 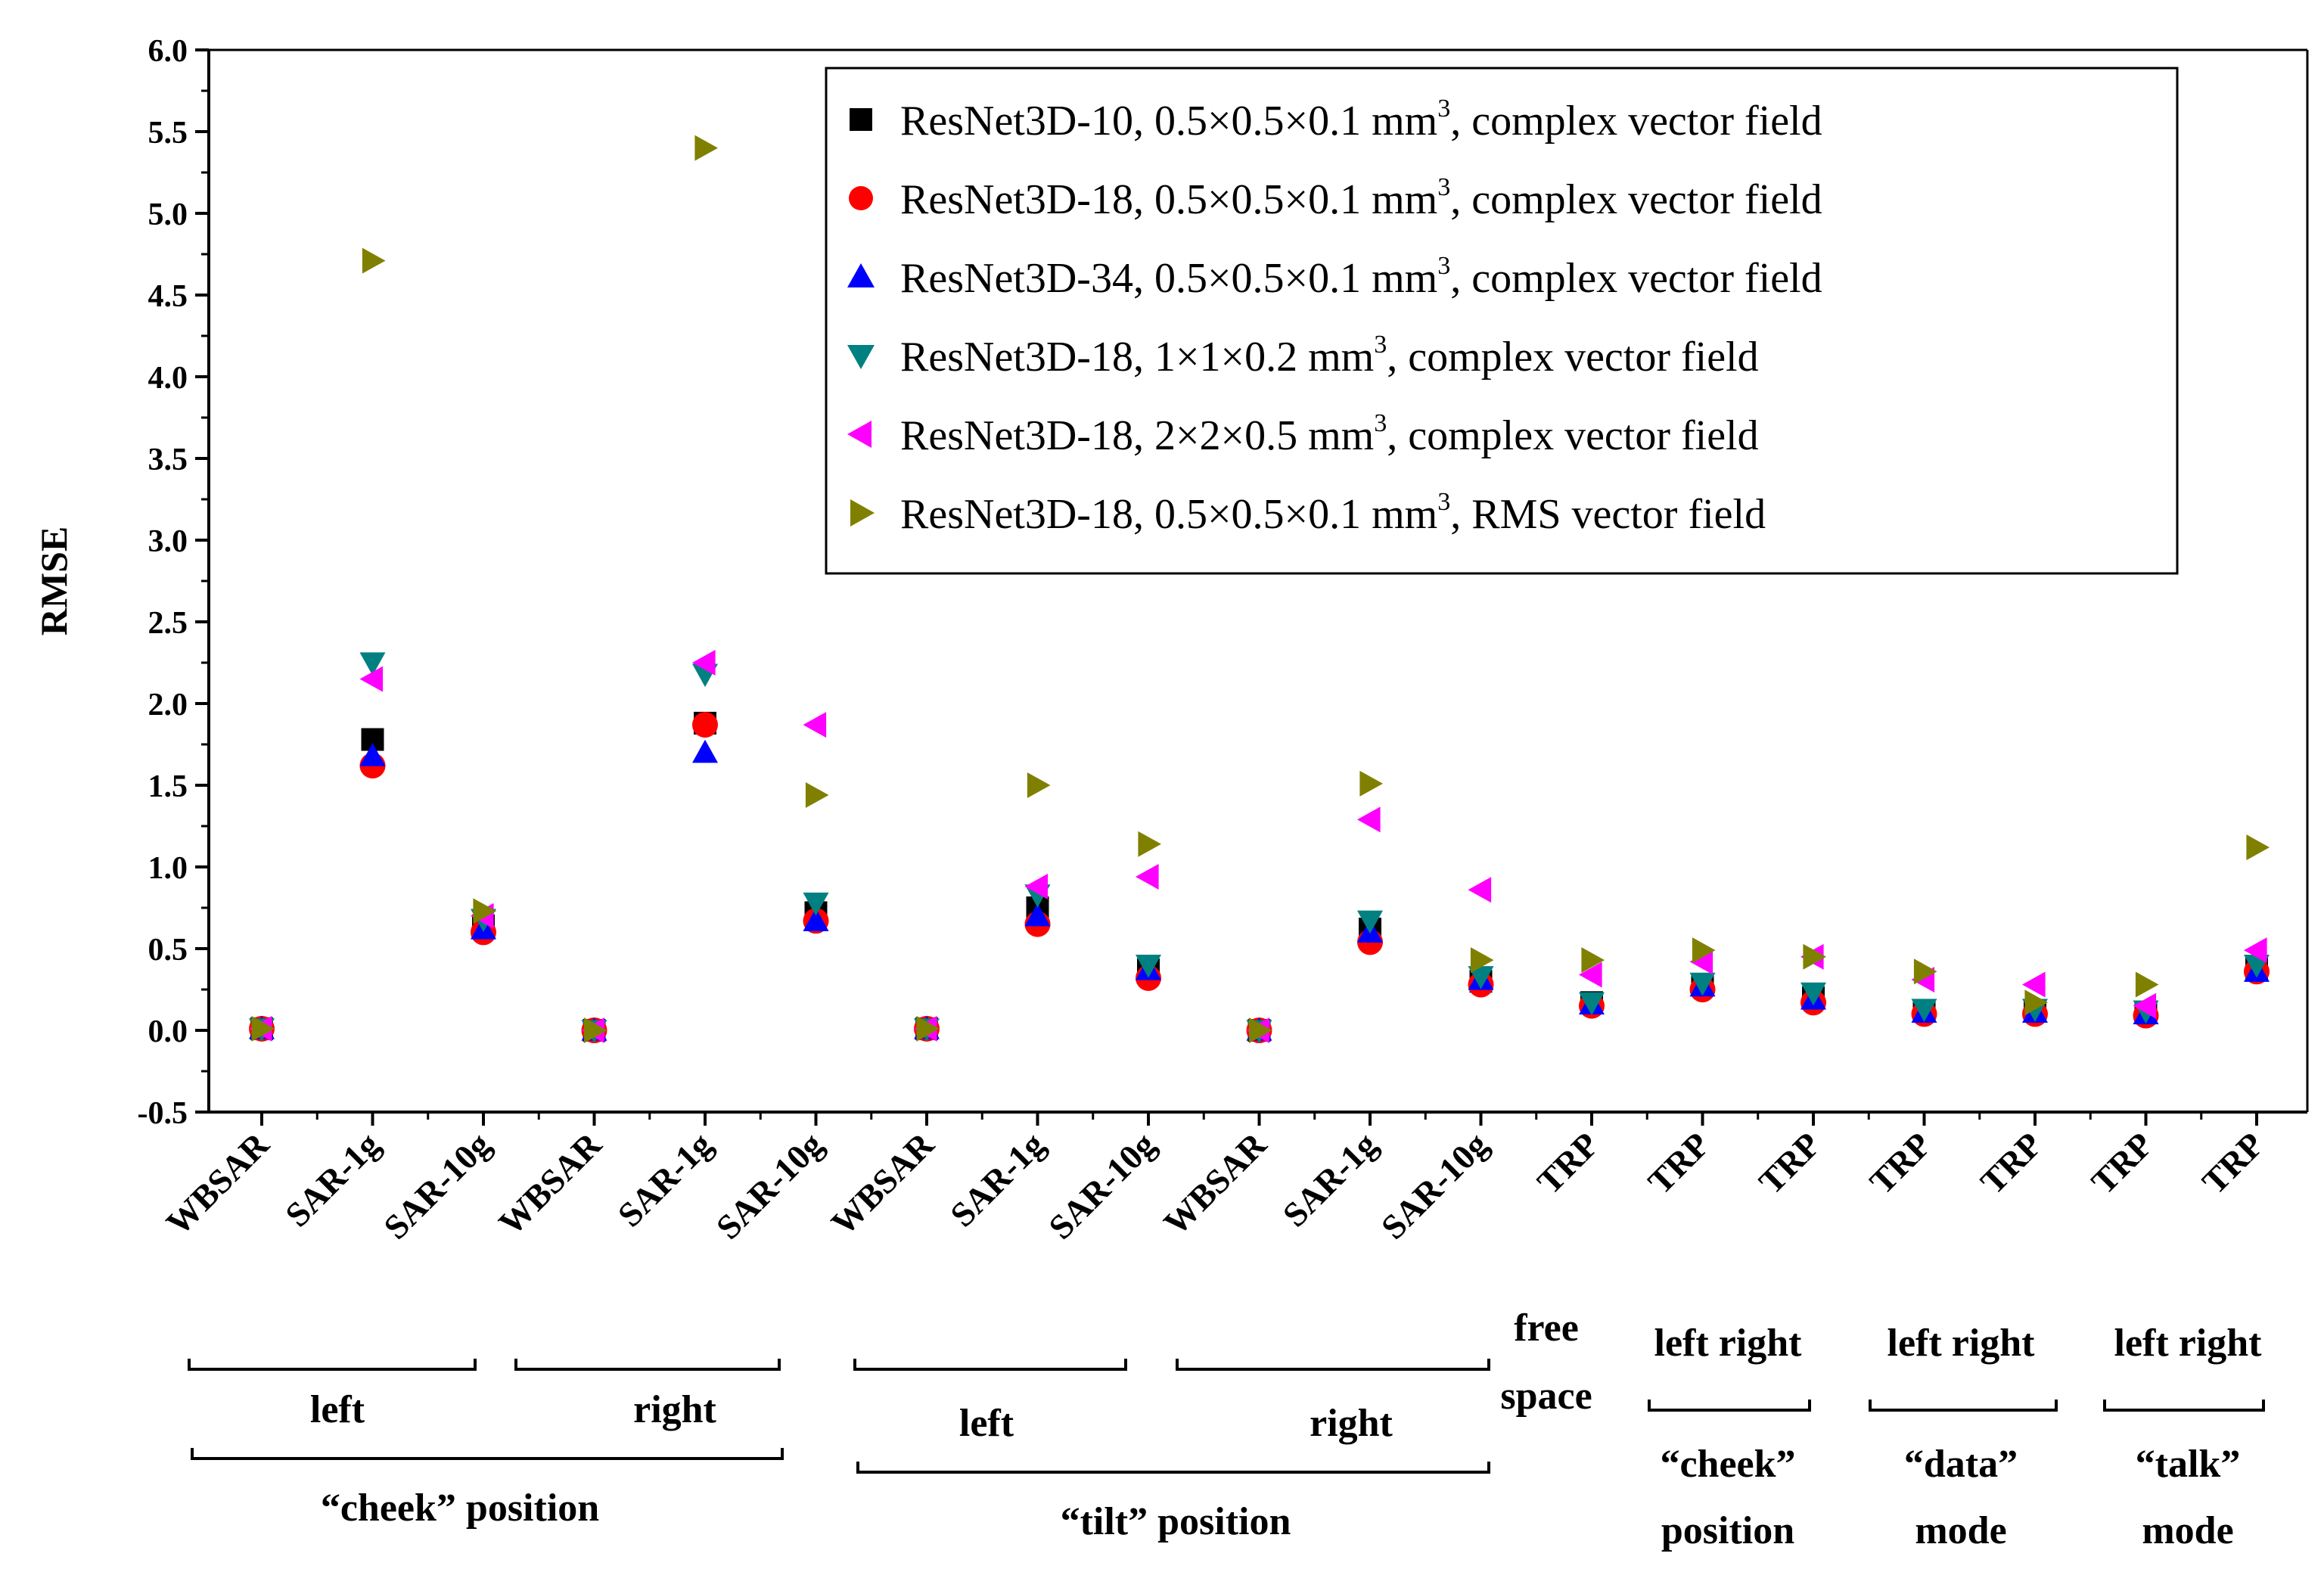 What do you see at coordinates (862, 513) in the screenshot?
I see `legend-marker-triangle-right` at bounding box center [862, 513].